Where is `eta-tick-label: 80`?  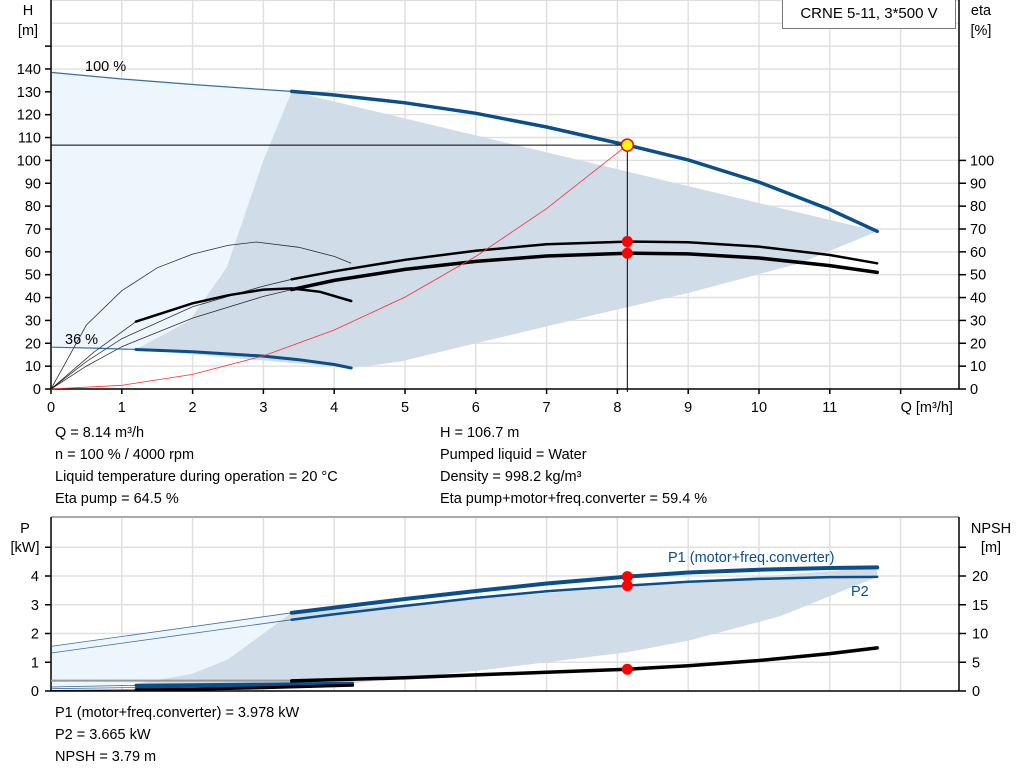 eta-tick-label: 80 is located at coordinates (978, 207).